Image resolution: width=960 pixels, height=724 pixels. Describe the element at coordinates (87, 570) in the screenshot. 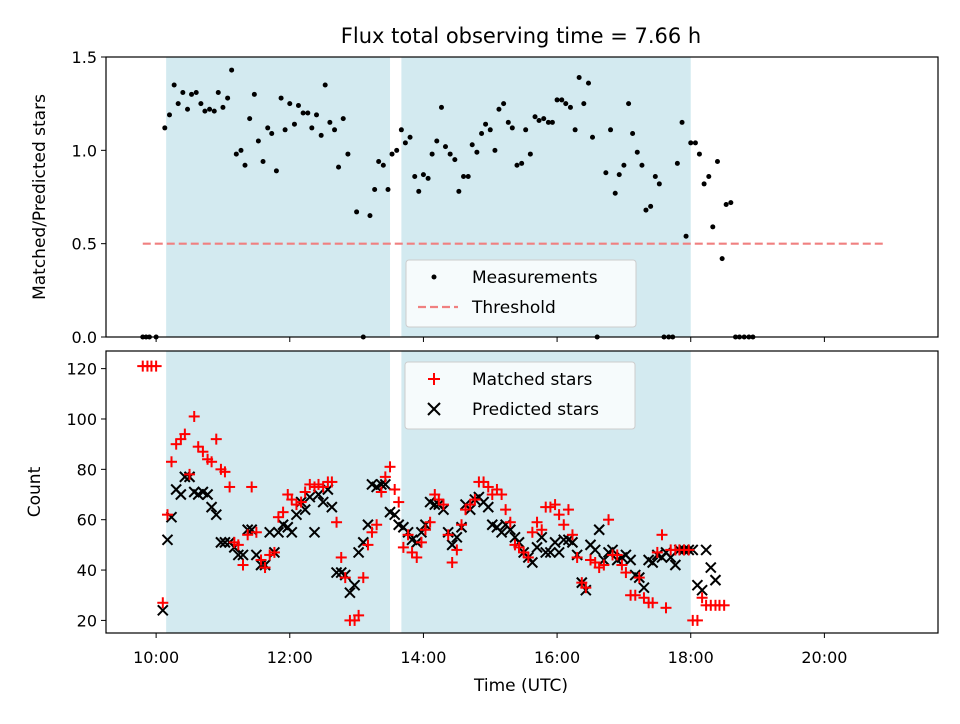

I see `bottom-ytick-label: 40` at that location.